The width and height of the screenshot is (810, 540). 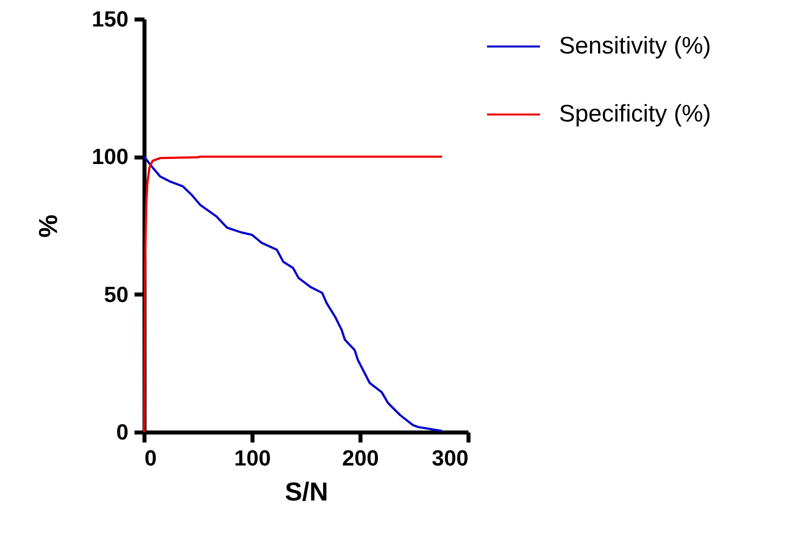 I want to click on x-tick-label: 0, so click(x=150, y=458).